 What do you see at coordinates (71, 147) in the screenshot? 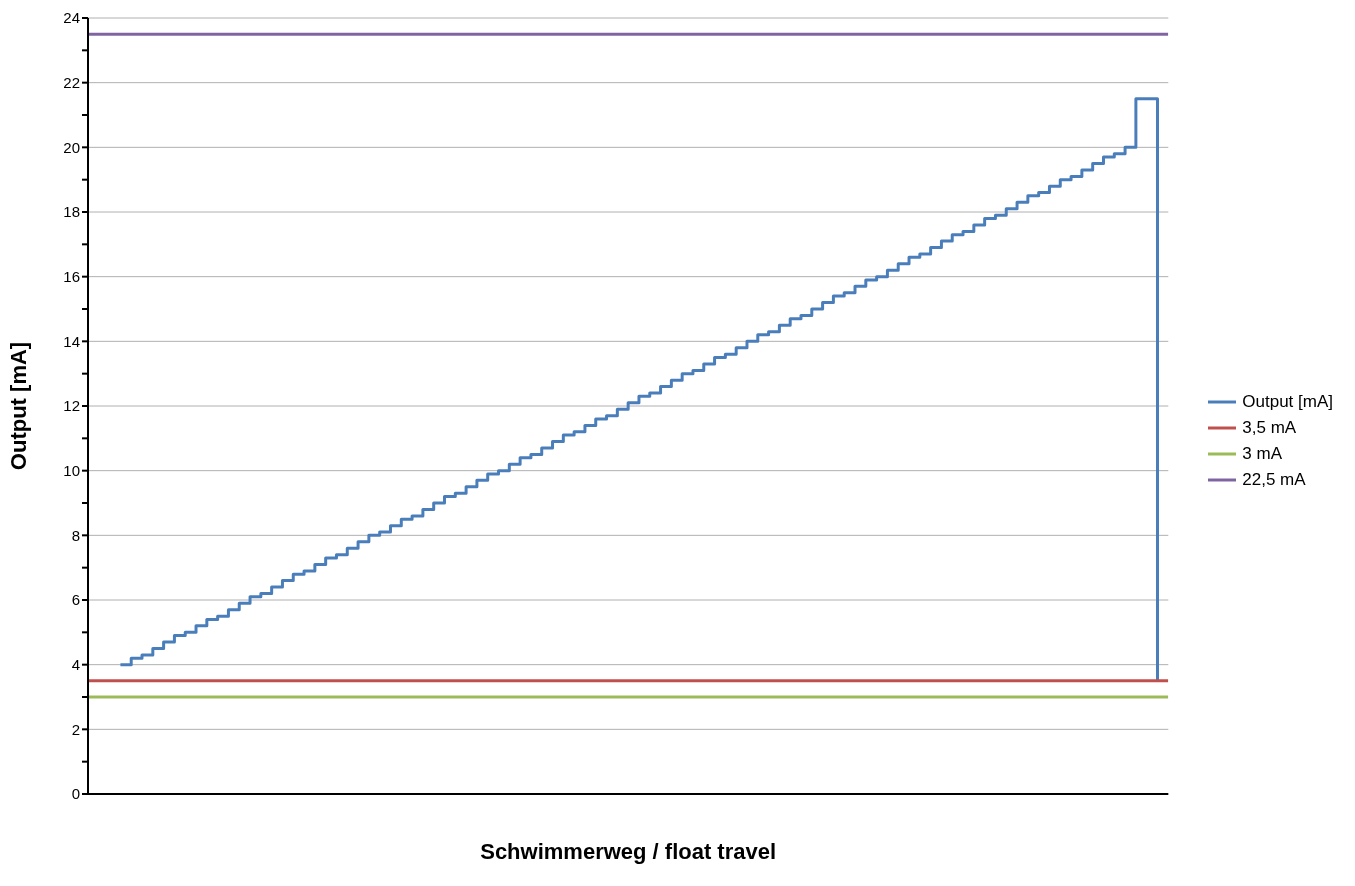
I see `y-tick-label: 20` at bounding box center [71, 147].